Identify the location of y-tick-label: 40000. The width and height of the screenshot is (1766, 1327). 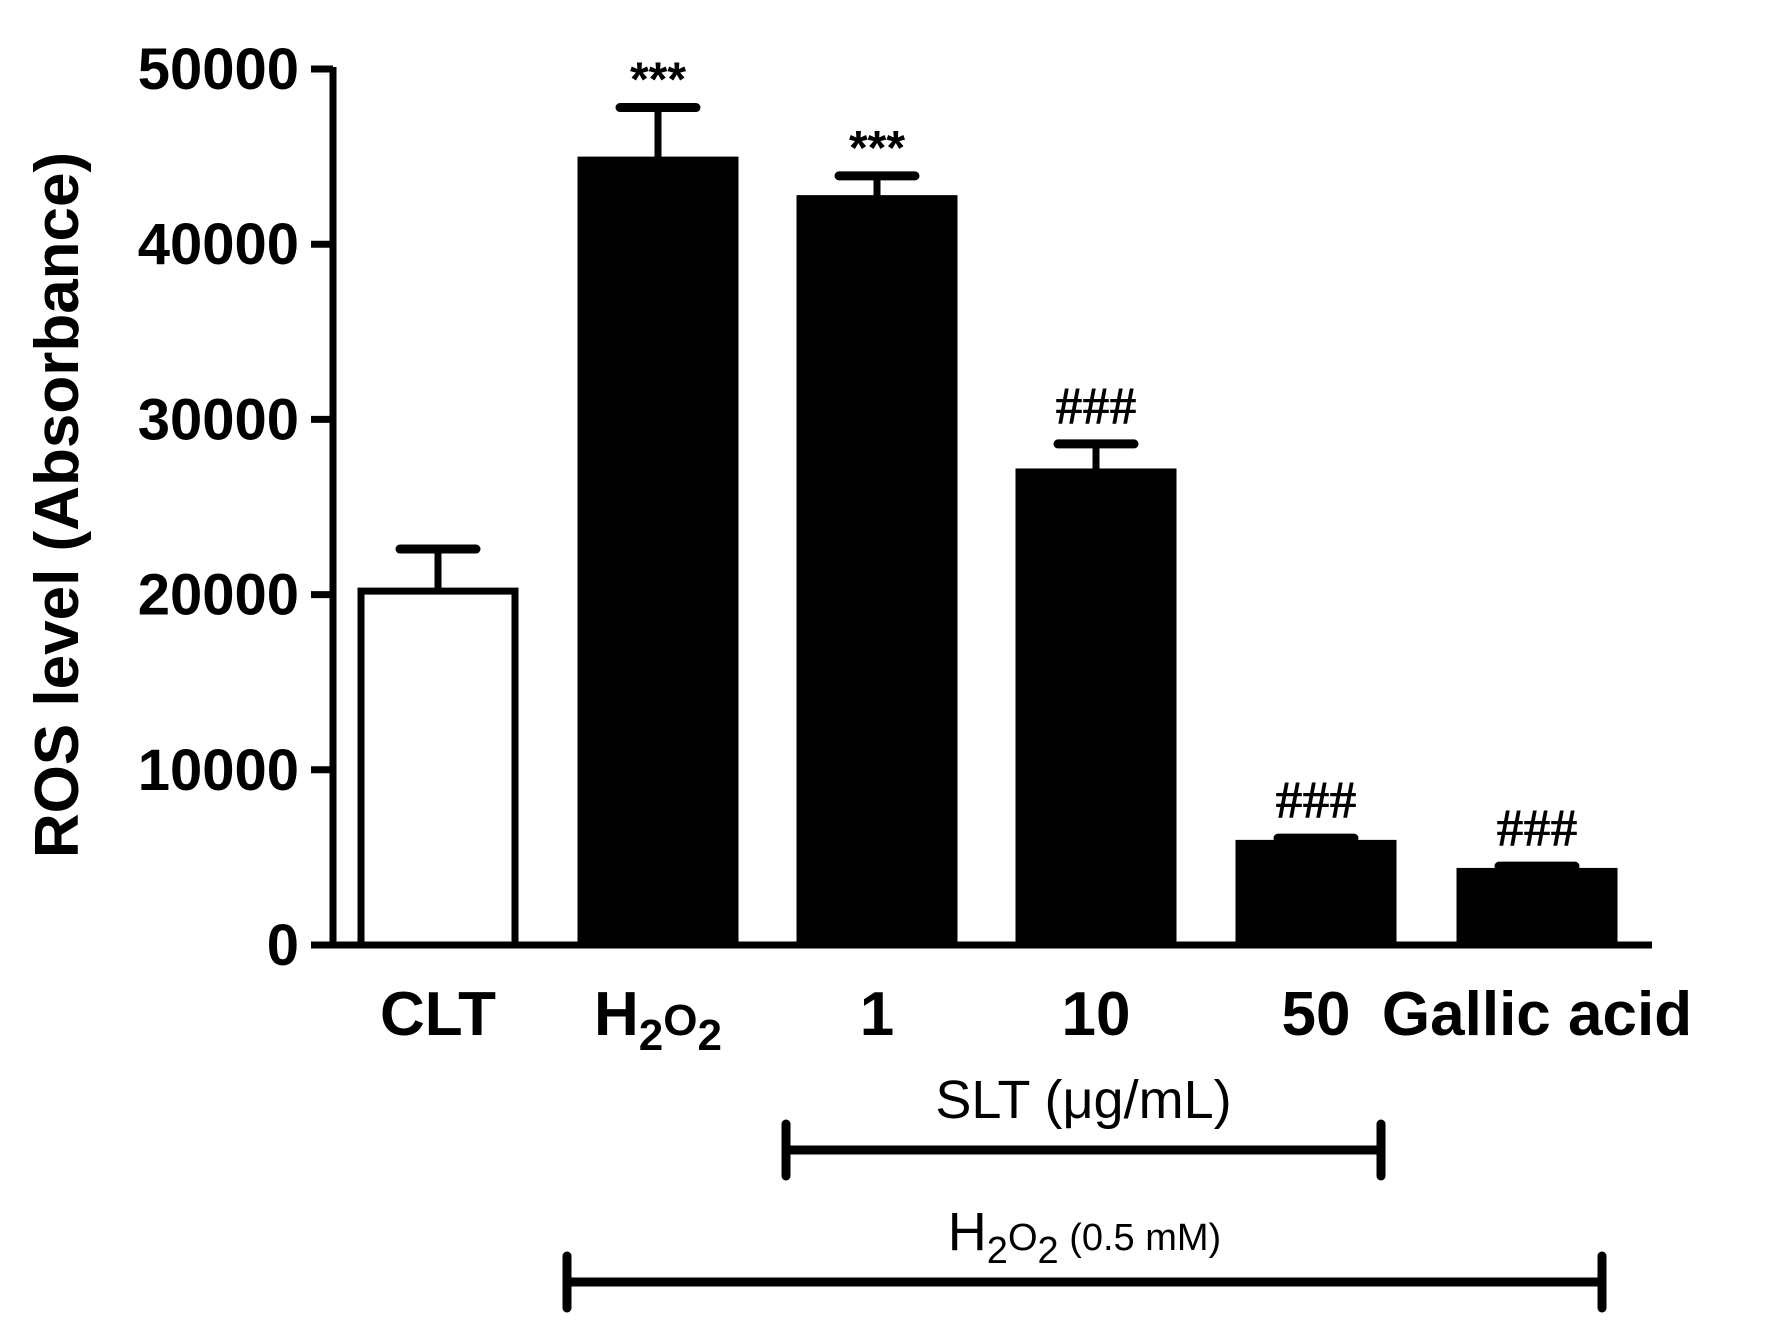
(218, 244).